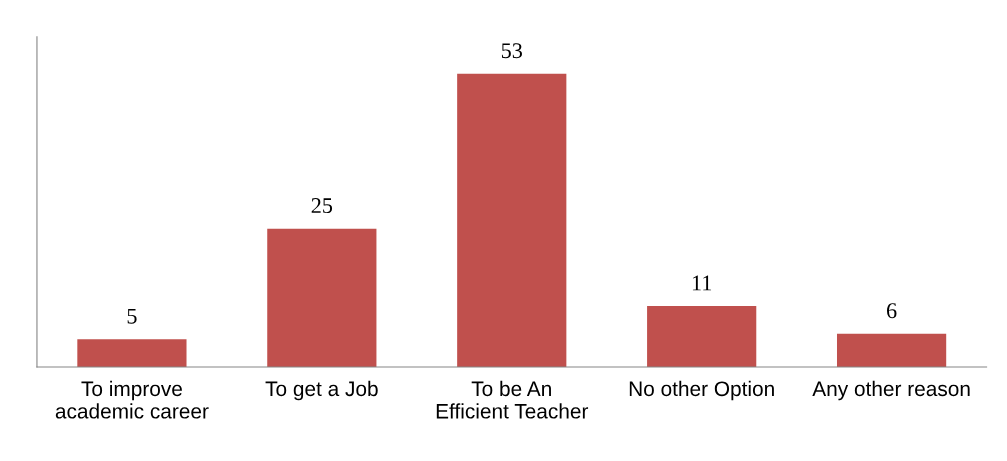  I want to click on data-label: 6, so click(892, 311).